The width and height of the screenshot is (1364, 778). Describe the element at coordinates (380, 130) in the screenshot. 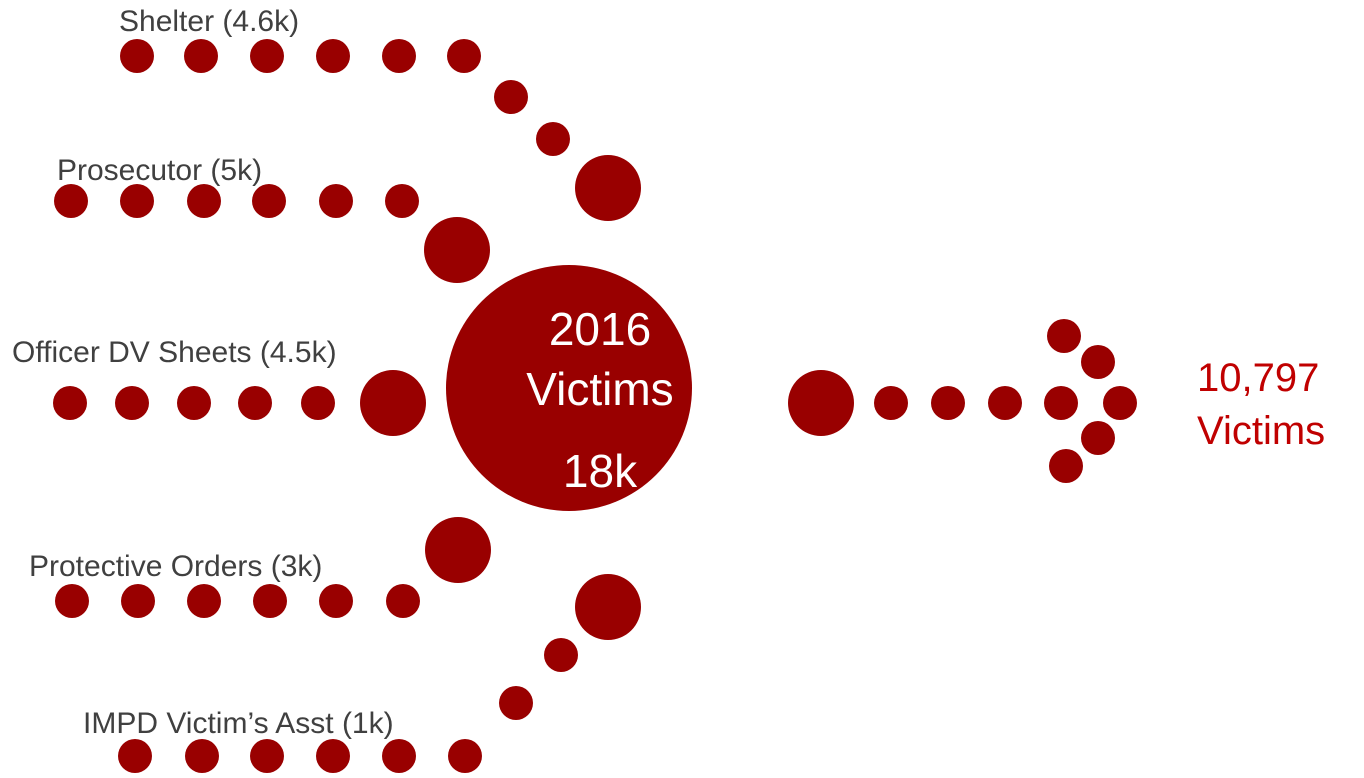

I see `dot-path-shelter` at that location.